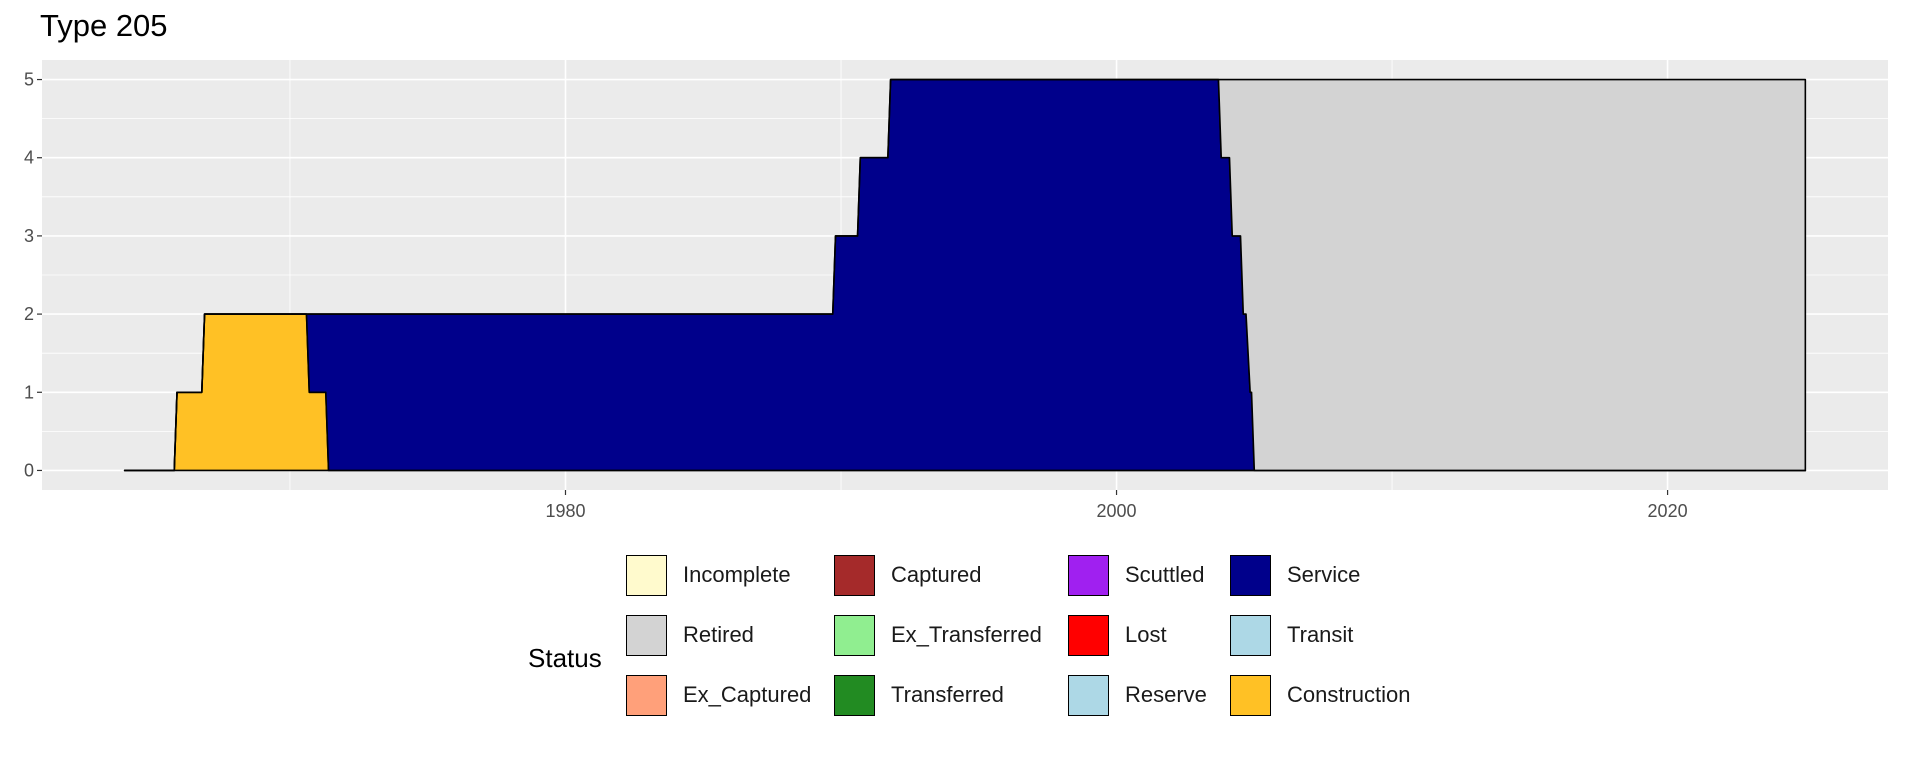  Describe the element at coordinates (565, 511) in the screenshot. I see `x-tick-label: 1980` at that location.